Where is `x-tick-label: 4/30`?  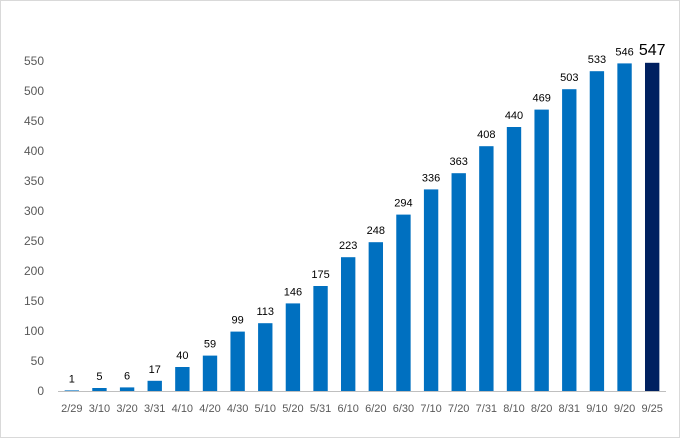
x-tick-label: 4/30 is located at coordinates (237, 409).